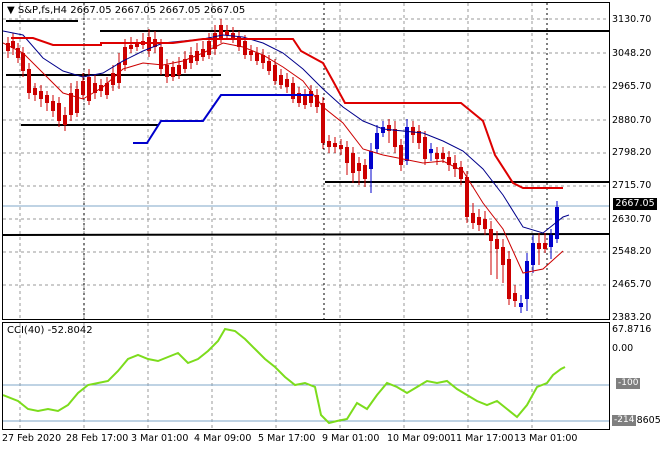 The width and height of the screenshot is (660, 450). Describe the element at coordinates (158, 10) in the screenshot. I see `ohlc-values: 2667.05 2667.05 2667.05 2667.05` at that location.